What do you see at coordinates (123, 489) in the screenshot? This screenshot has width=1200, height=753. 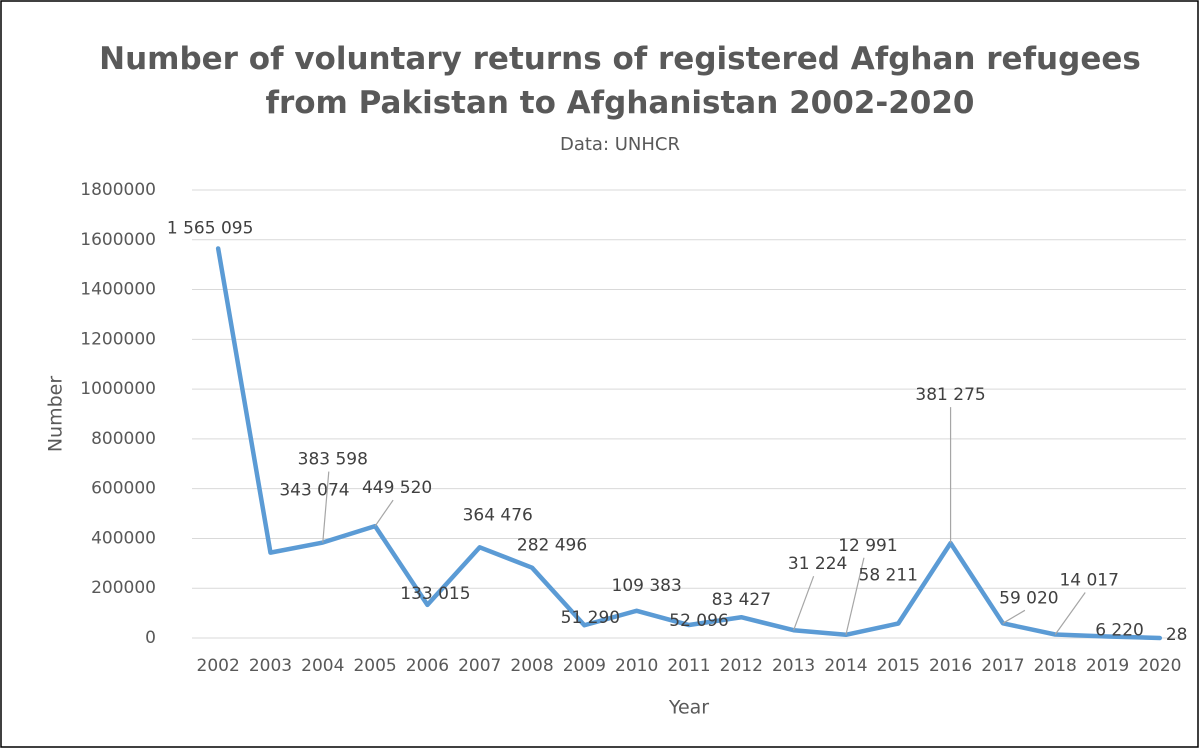 I see `y-tick-label: 600000` at bounding box center [123, 489].